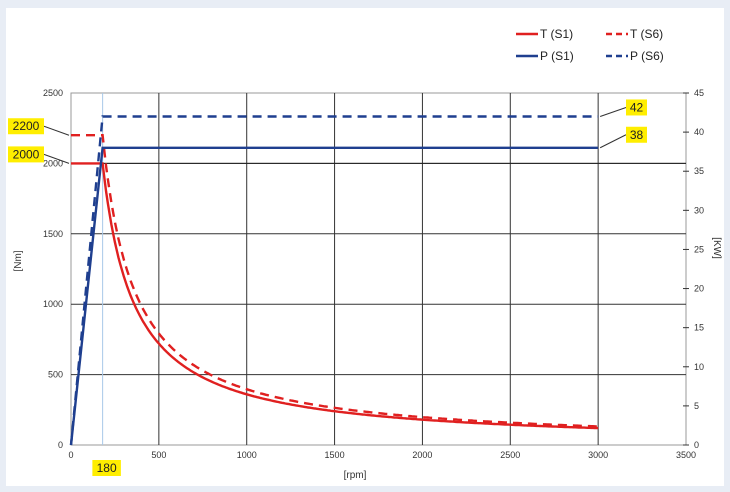  What do you see at coordinates (557, 56) in the screenshot?
I see `legend-entry-label: P (S1)` at bounding box center [557, 56].